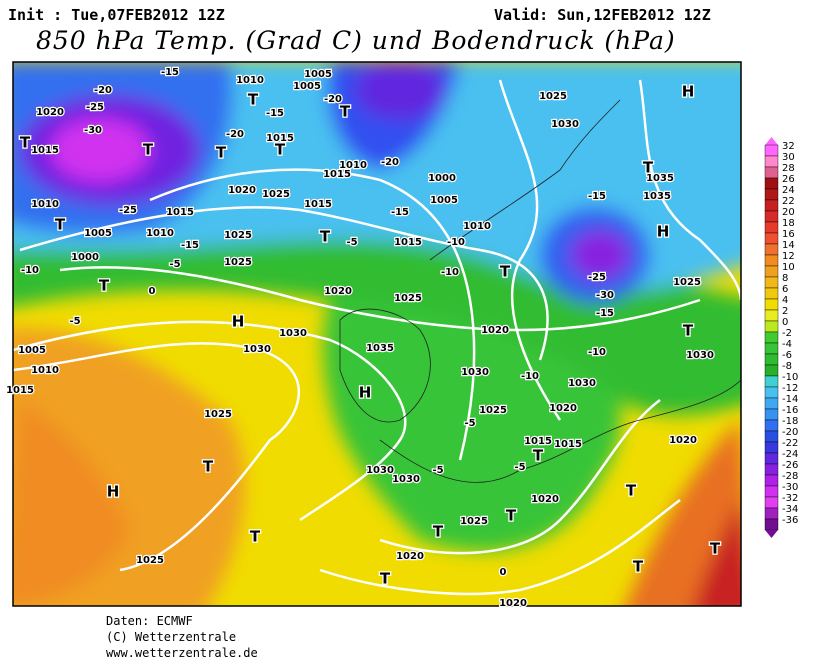 The image size is (815, 671). I want to click on colorbar-tick-label: 16, so click(788, 234).